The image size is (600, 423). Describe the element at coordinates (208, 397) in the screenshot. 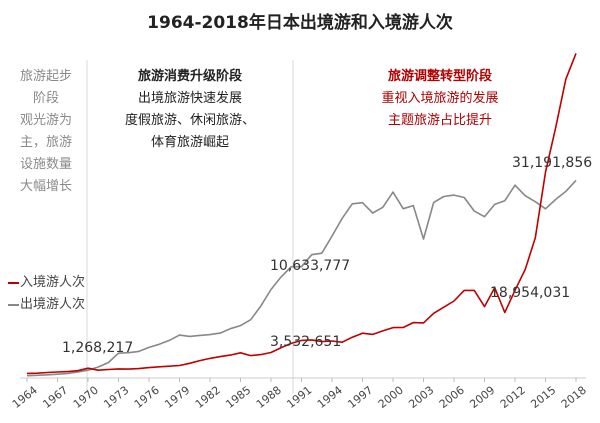

I see `x-tick-label: 1982` at that location.